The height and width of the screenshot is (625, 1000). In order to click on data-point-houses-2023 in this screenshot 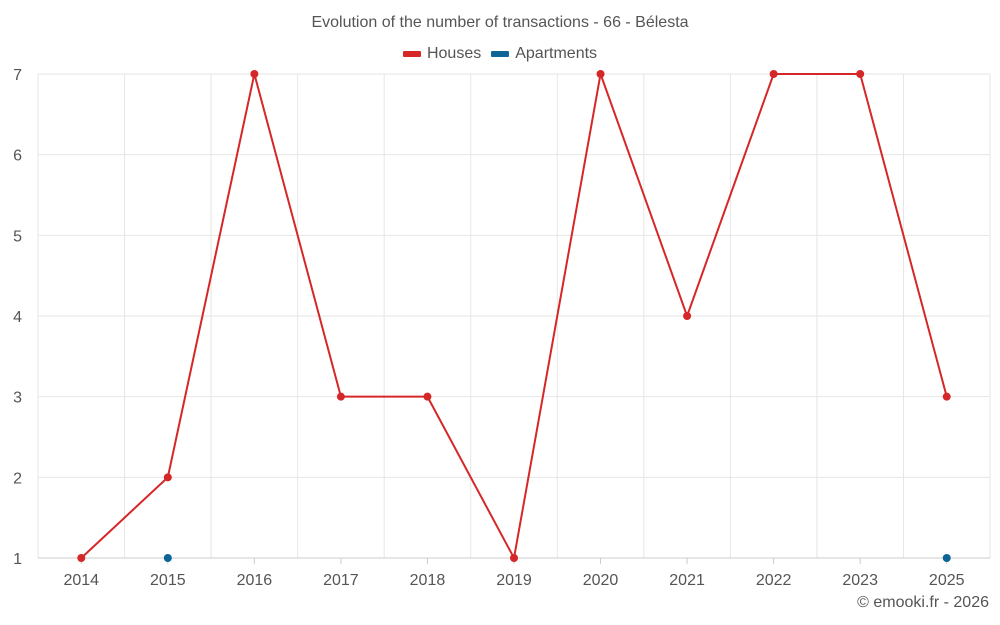, I will do `click(860, 74)`.